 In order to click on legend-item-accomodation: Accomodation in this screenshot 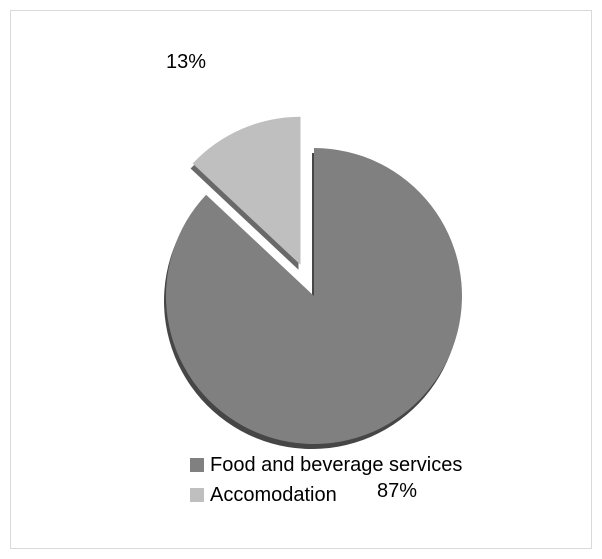, I will do `click(330, 495)`.